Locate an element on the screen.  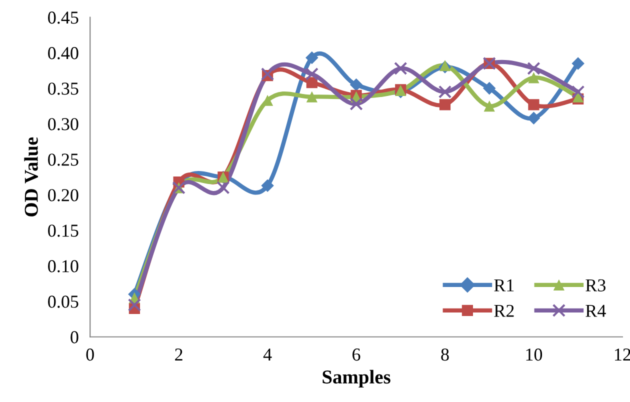
legend-label: R4 is located at coordinates (596, 310).